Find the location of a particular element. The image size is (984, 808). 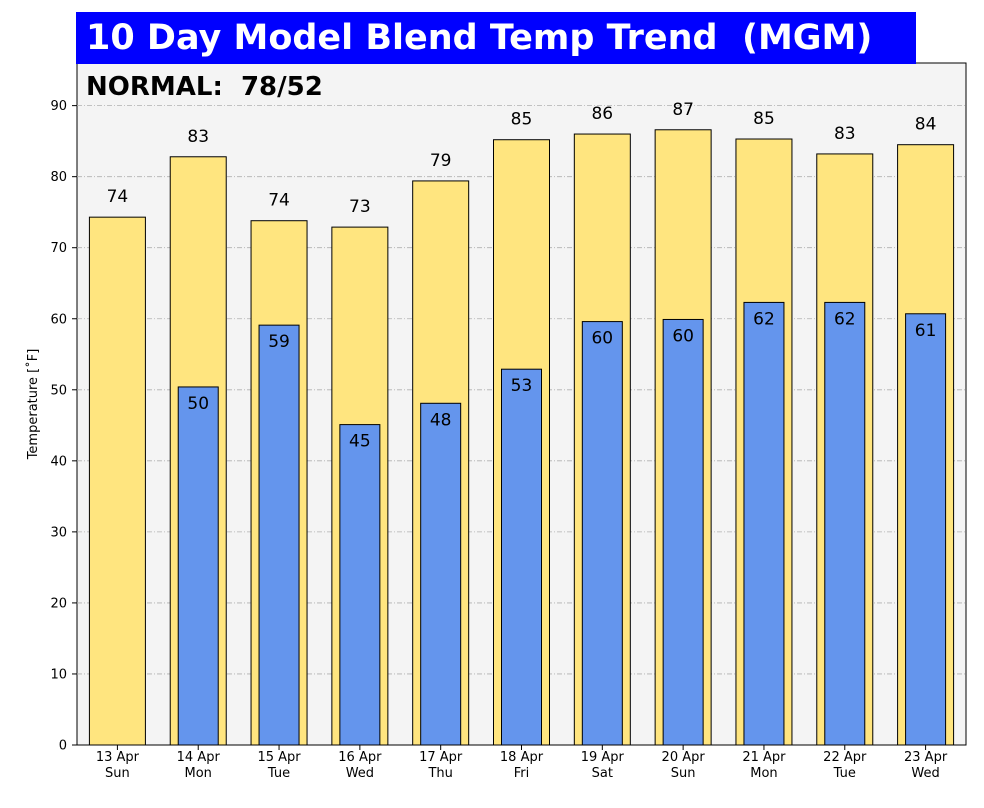

x-tick-date: 21 Apr is located at coordinates (764, 757).